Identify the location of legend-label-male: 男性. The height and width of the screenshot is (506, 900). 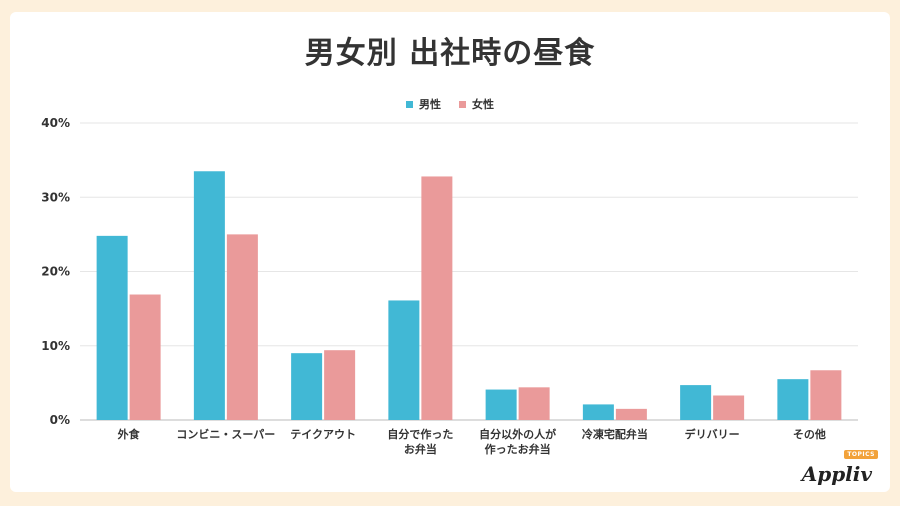
(430, 104).